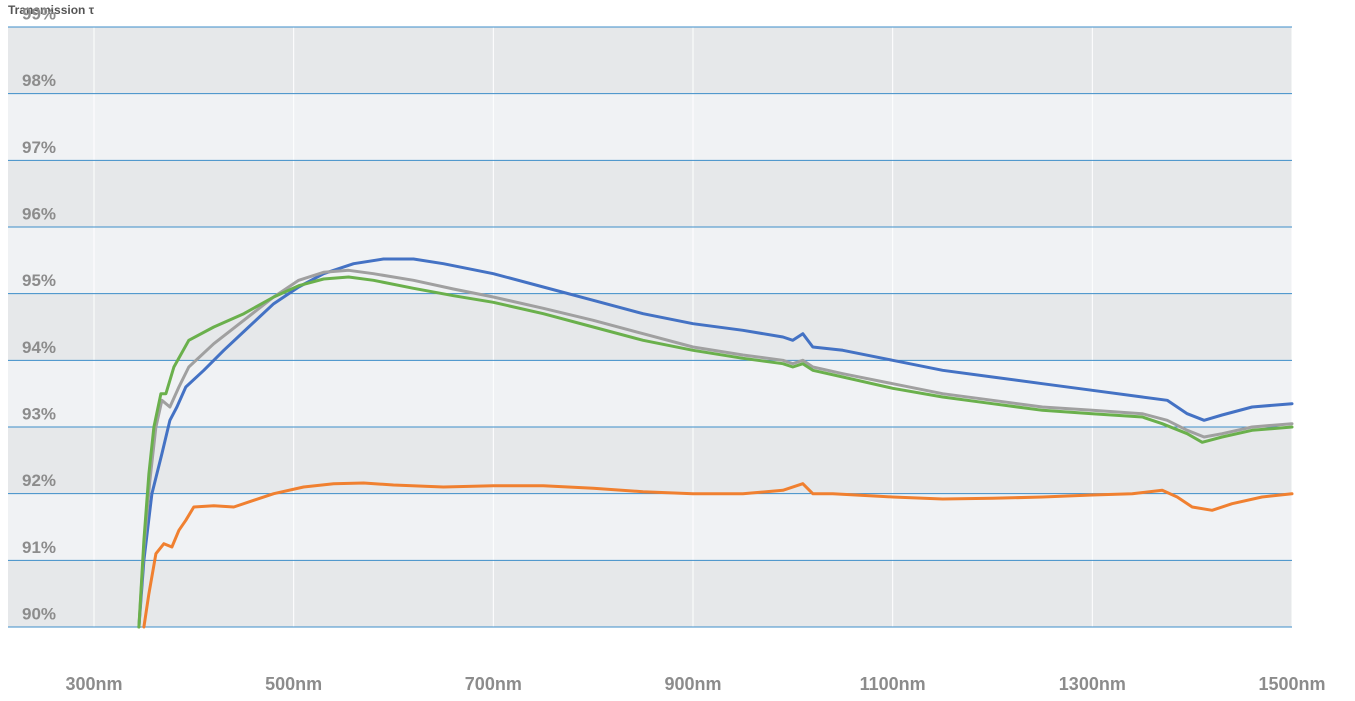 This screenshot has width=1355, height=701. What do you see at coordinates (39, 13) in the screenshot?
I see `y-tick-label: 99%` at bounding box center [39, 13].